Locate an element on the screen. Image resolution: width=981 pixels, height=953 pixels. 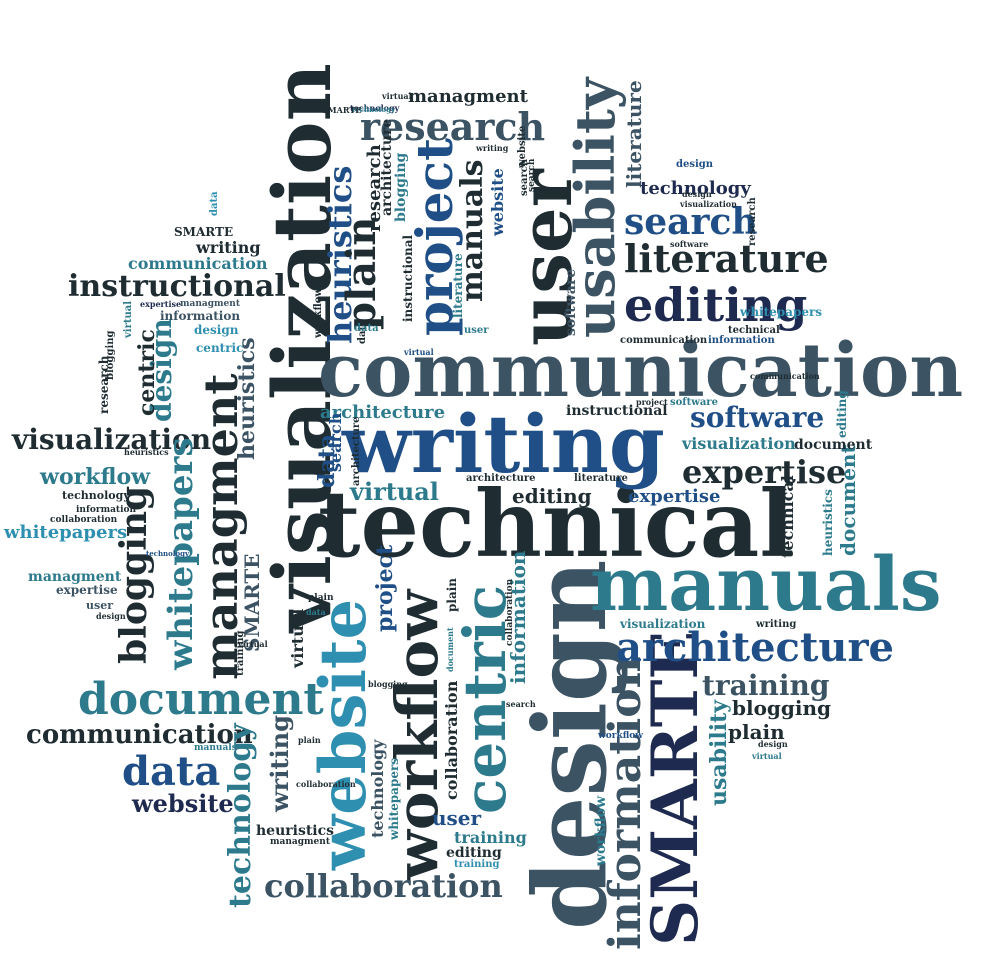
word-architecture-medium: architecture is located at coordinates (383, 412).